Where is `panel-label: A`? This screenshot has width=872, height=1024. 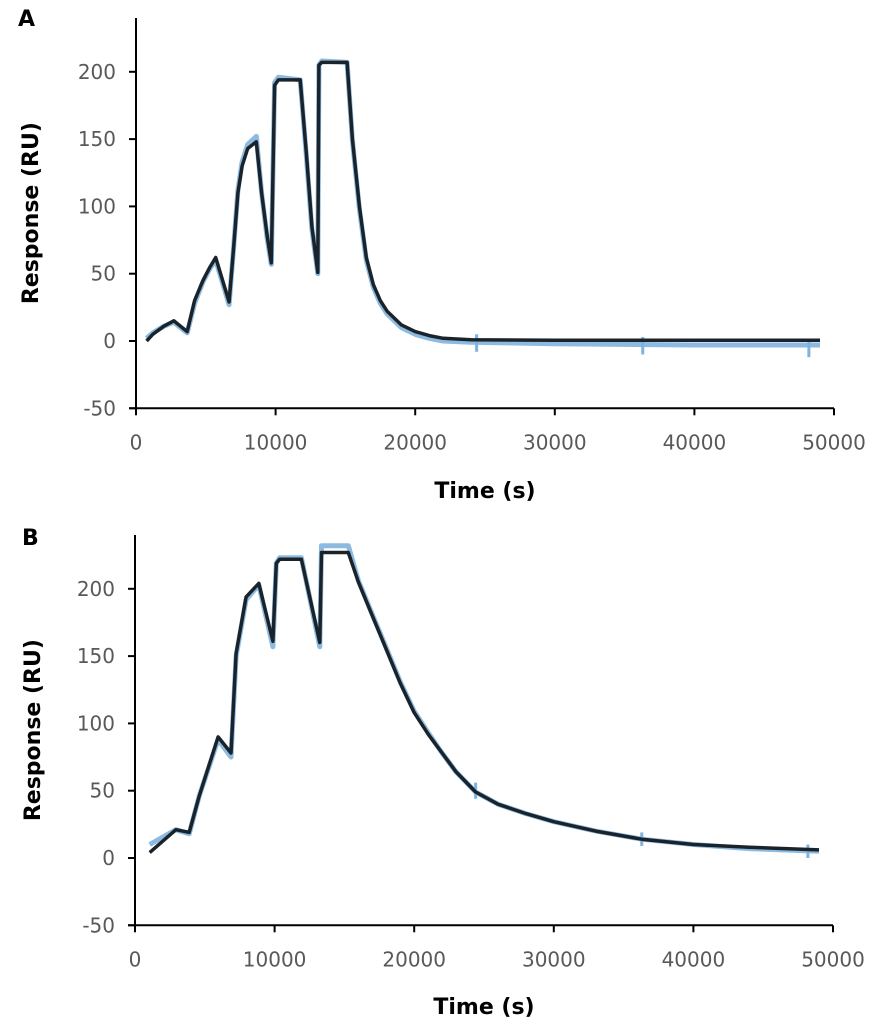 panel-label: A is located at coordinates (26, 19).